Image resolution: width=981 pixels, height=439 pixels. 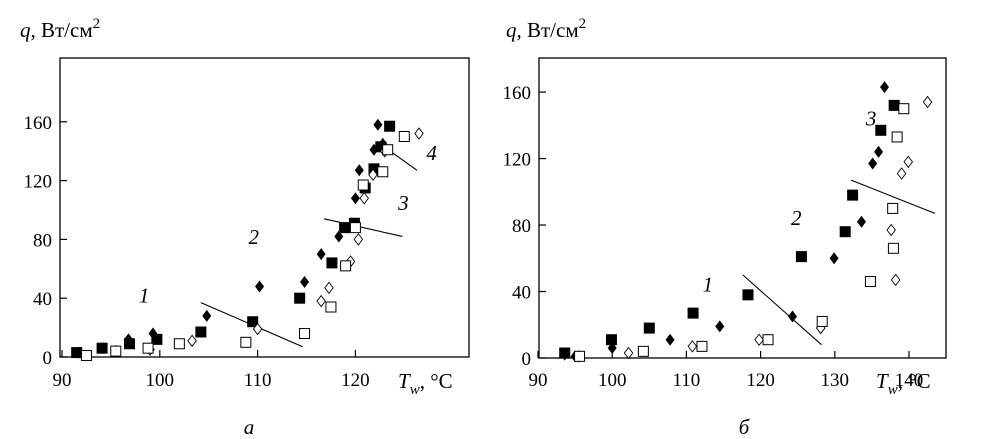 I want to click on x-tick-label: 120, so click(x=355, y=380).